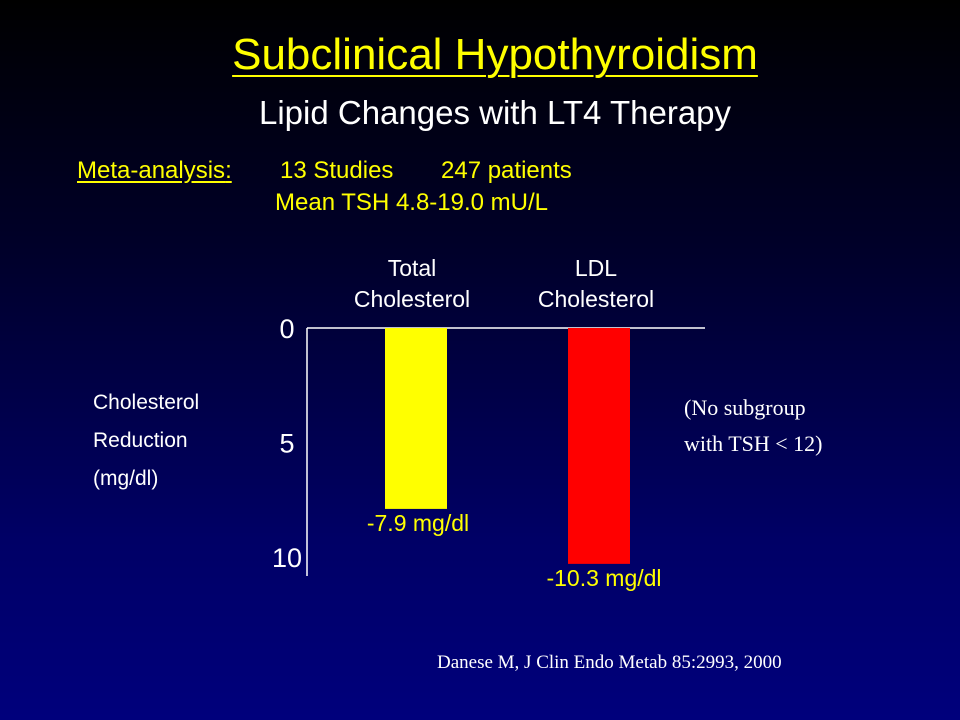 This screenshot has height=720, width=960. I want to click on y-axis-label: Cholesterol Reduction (mg/dl), so click(146, 441).